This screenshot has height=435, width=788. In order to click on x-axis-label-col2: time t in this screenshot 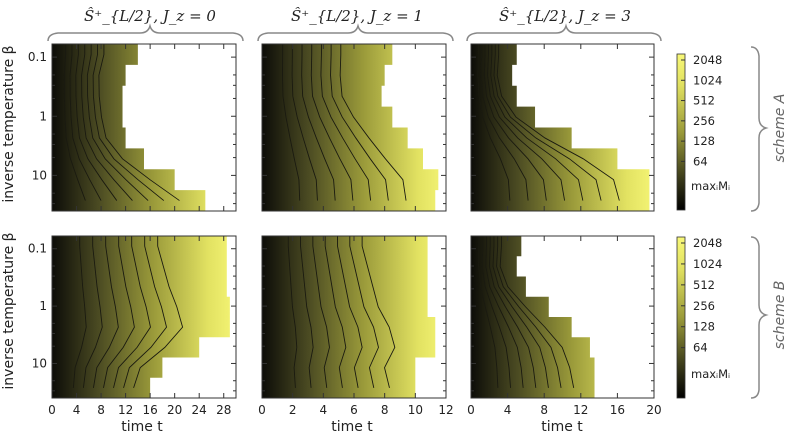, I will do `click(352, 427)`.